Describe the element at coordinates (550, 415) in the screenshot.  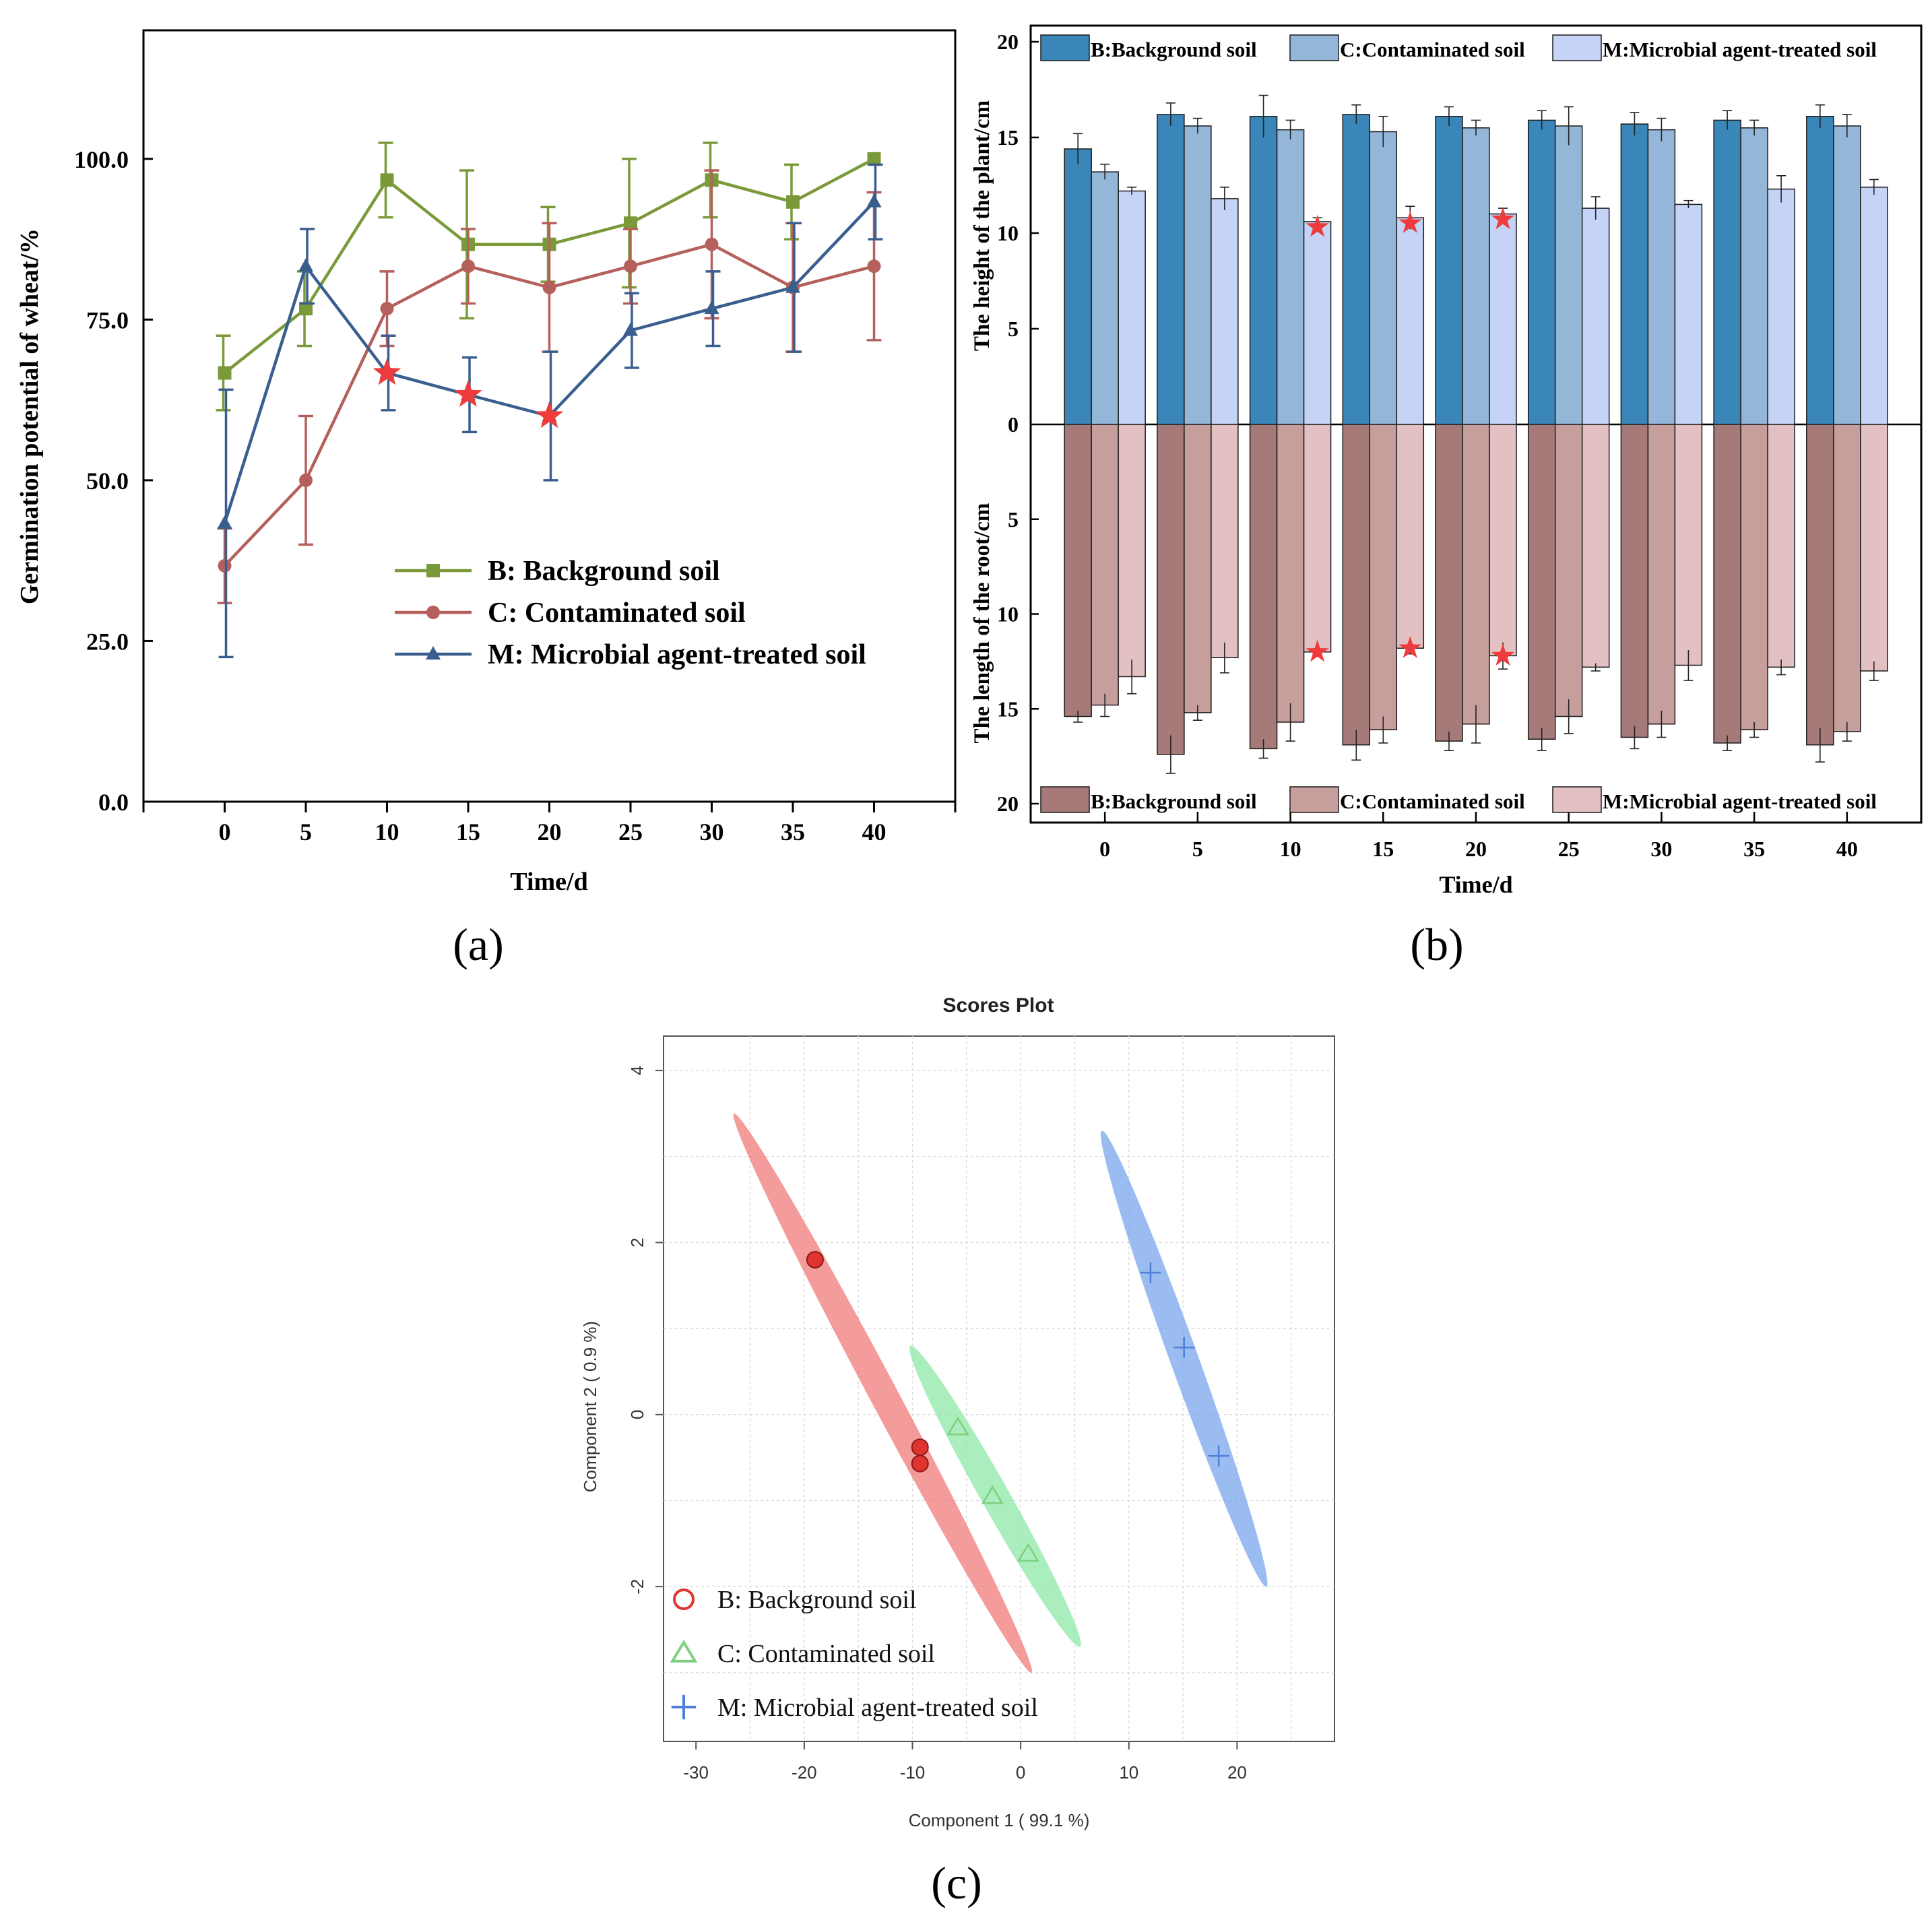
I see `a-significance-star` at that location.